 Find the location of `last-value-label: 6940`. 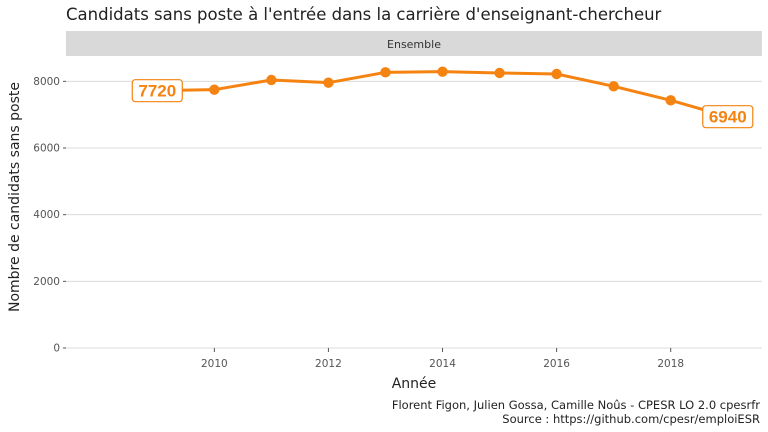

last-value-label: 6940 is located at coordinates (728, 117).